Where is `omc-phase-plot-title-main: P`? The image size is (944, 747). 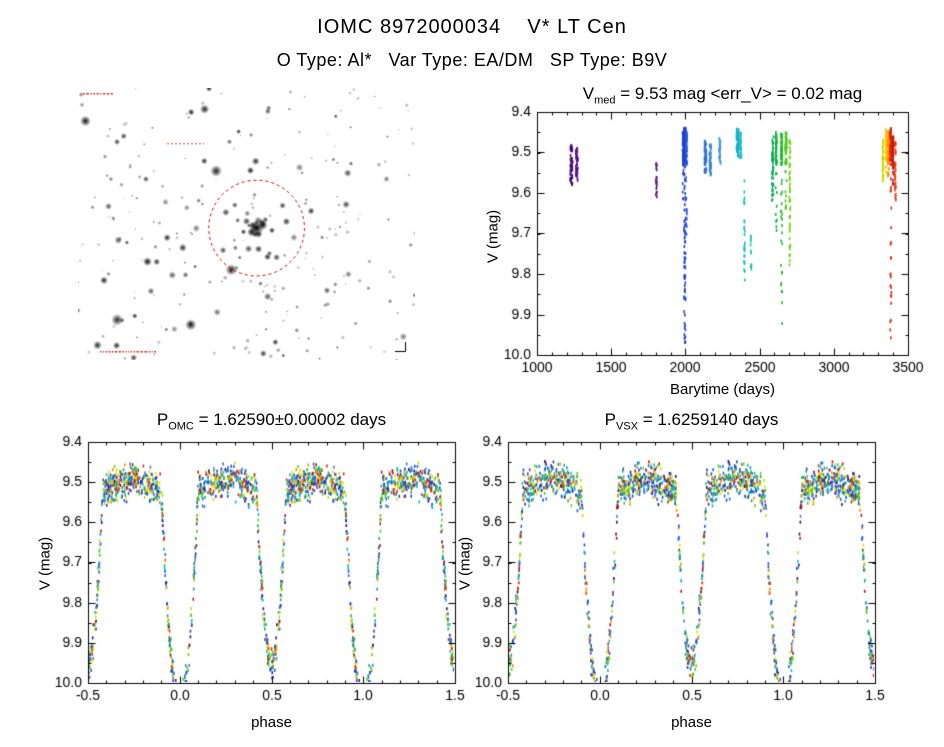
omc-phase-plot-title-main: P is located at coordinates (162, 419).